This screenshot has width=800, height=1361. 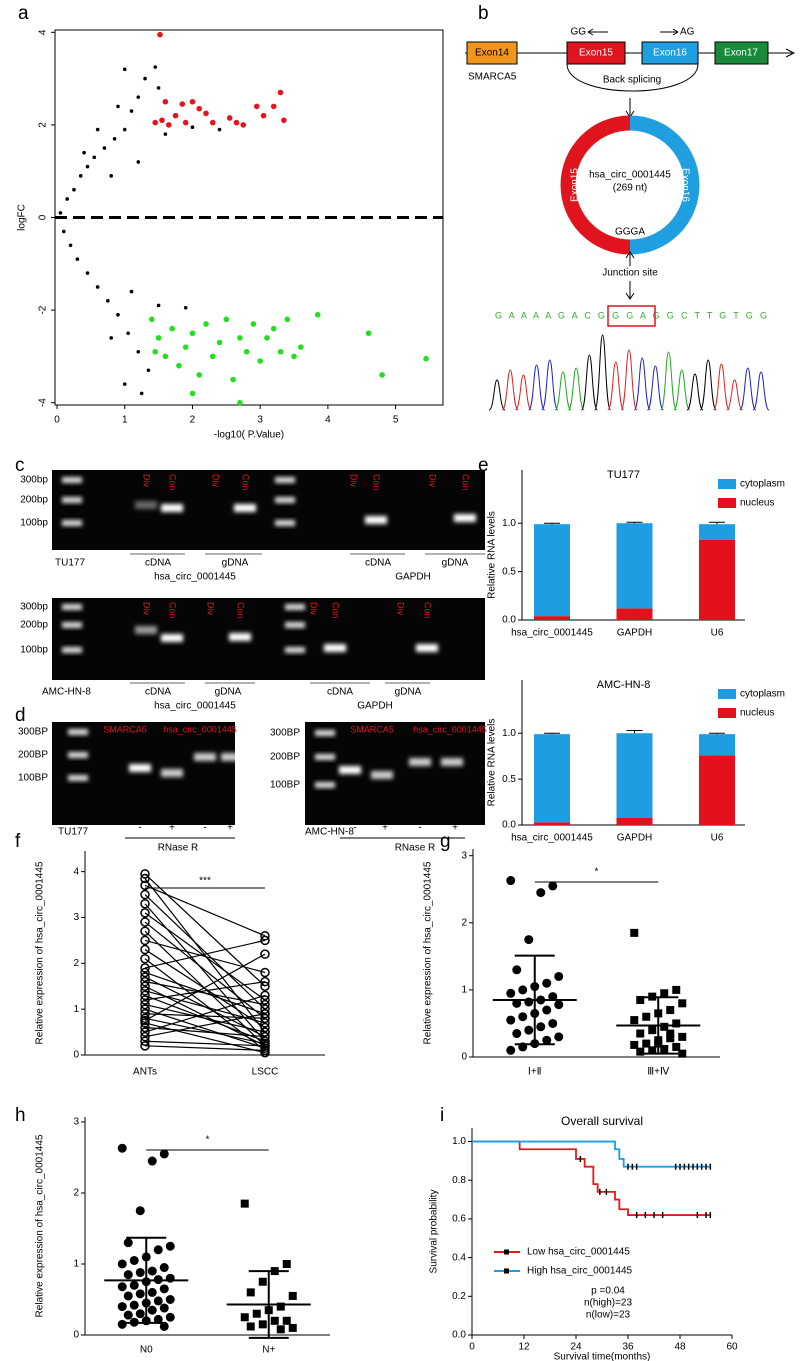 I want to click on template-label: gDNA, so click(x=235, y=563).